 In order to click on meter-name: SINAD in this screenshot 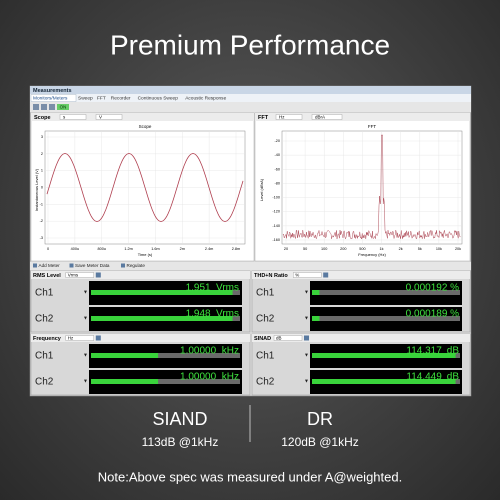, I will do `click(262, 339)`.